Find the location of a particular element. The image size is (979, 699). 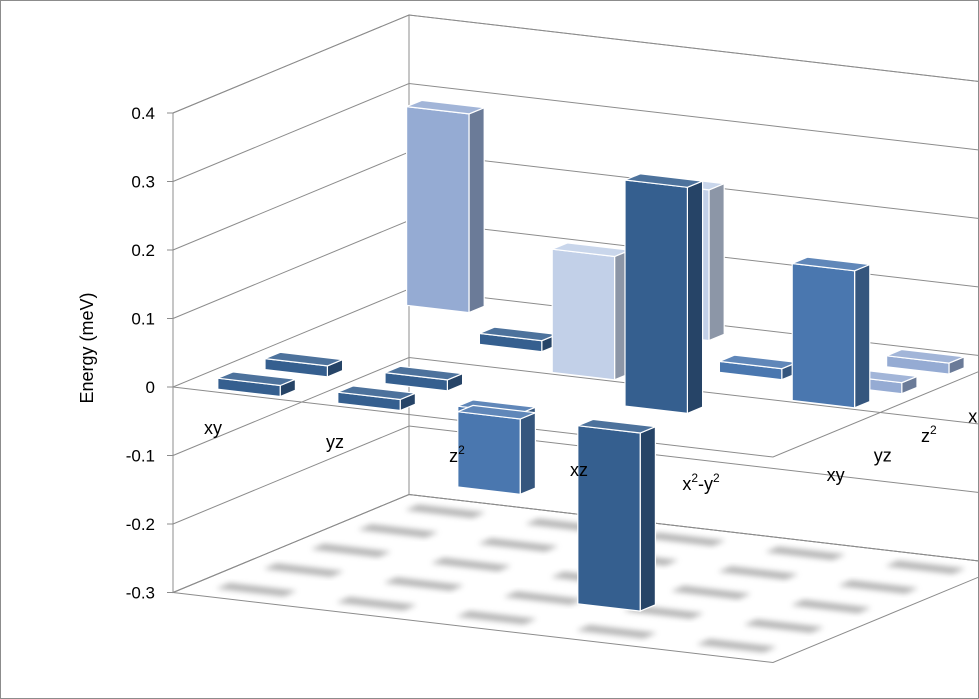

x-category-label: xz is located at coordinates (579, 470).